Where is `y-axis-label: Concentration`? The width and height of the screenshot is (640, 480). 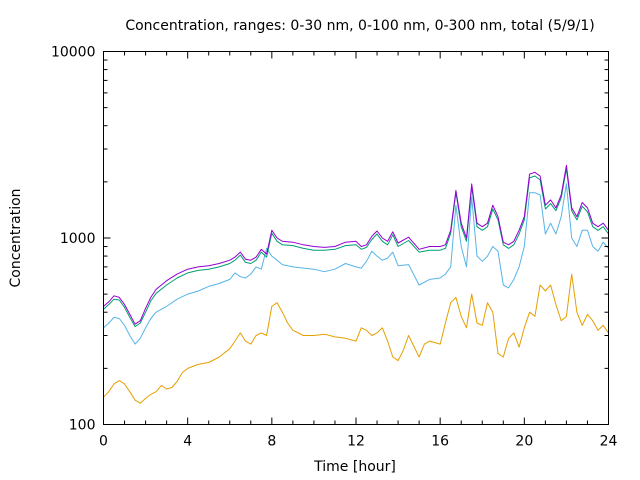 y-axis-label: Concentration is located at coordinates (16, 237).